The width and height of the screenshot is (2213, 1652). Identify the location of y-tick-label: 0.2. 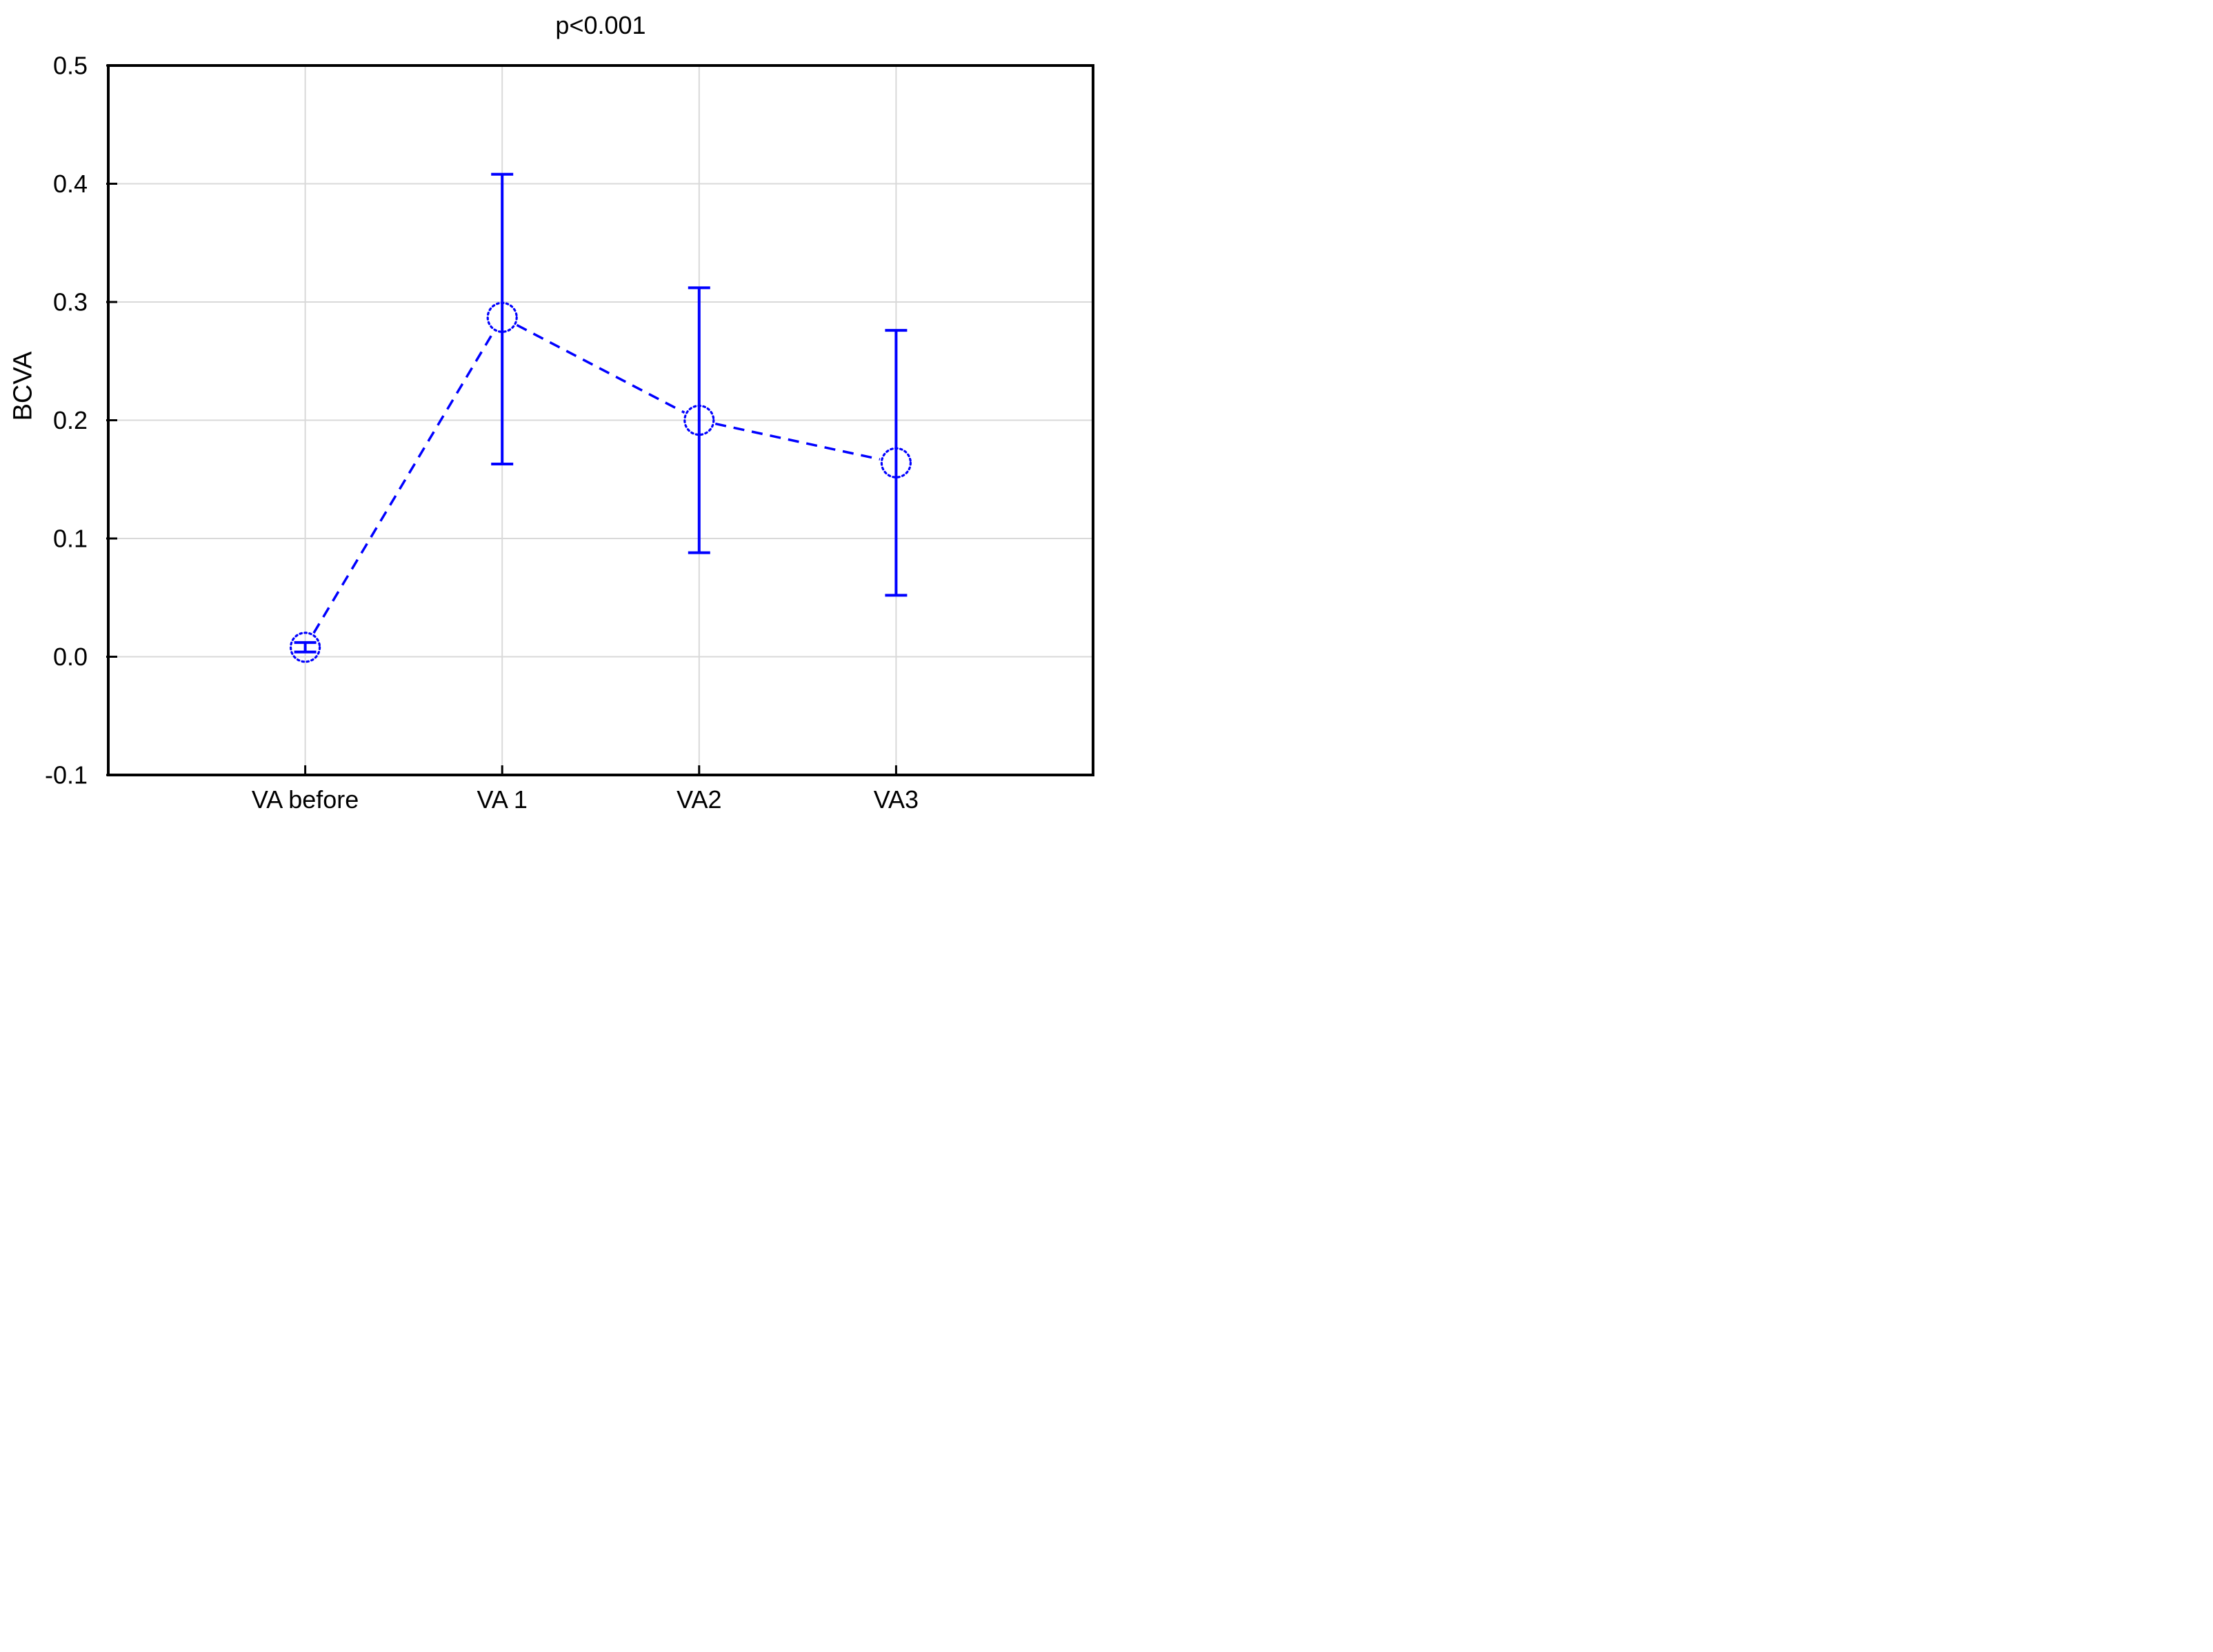
(70, 420).